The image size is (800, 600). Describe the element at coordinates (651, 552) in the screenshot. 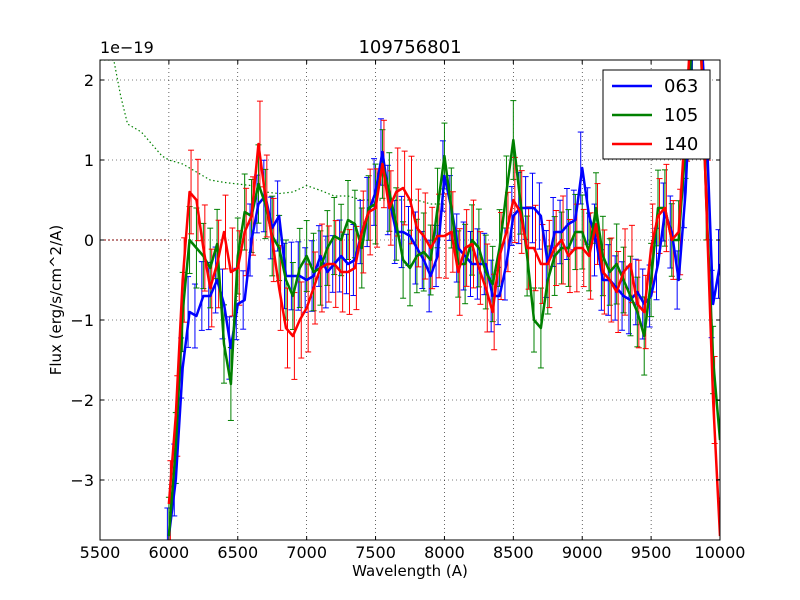

I see `x-tick-label-8: 9500` at that location.